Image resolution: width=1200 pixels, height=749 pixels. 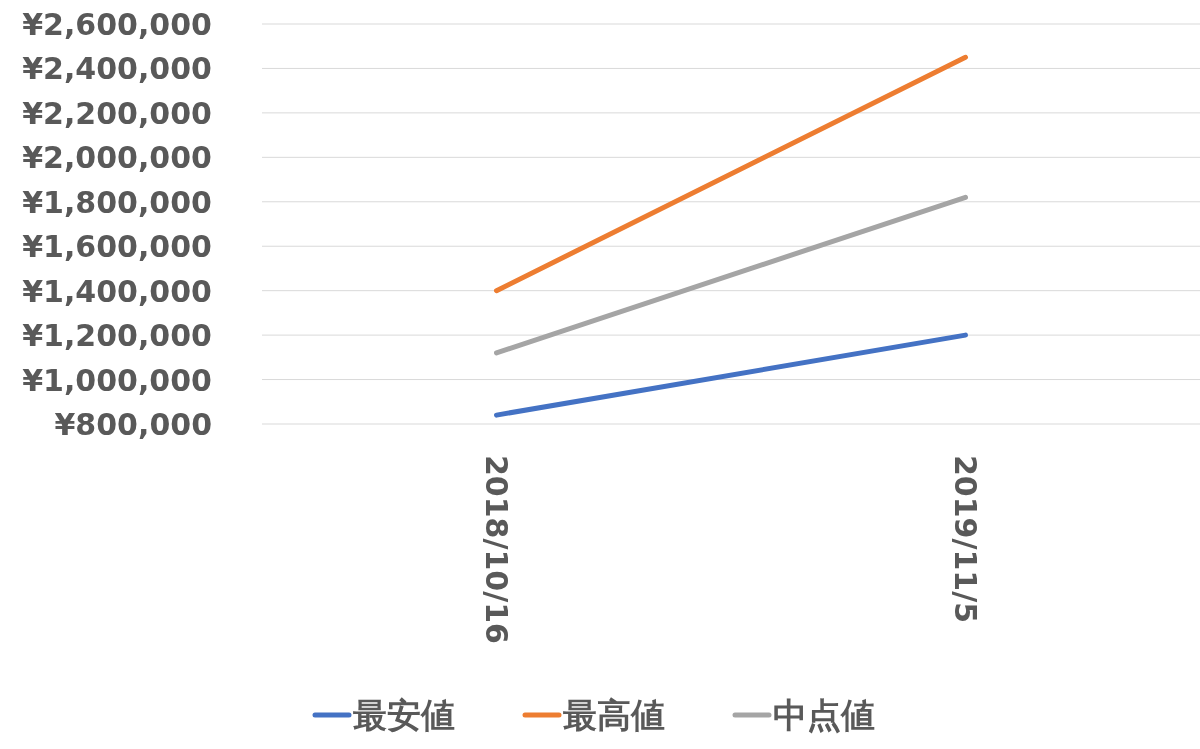 I want to click on y-tick-label: ¥1,400,000, so click(x=117, y=291).